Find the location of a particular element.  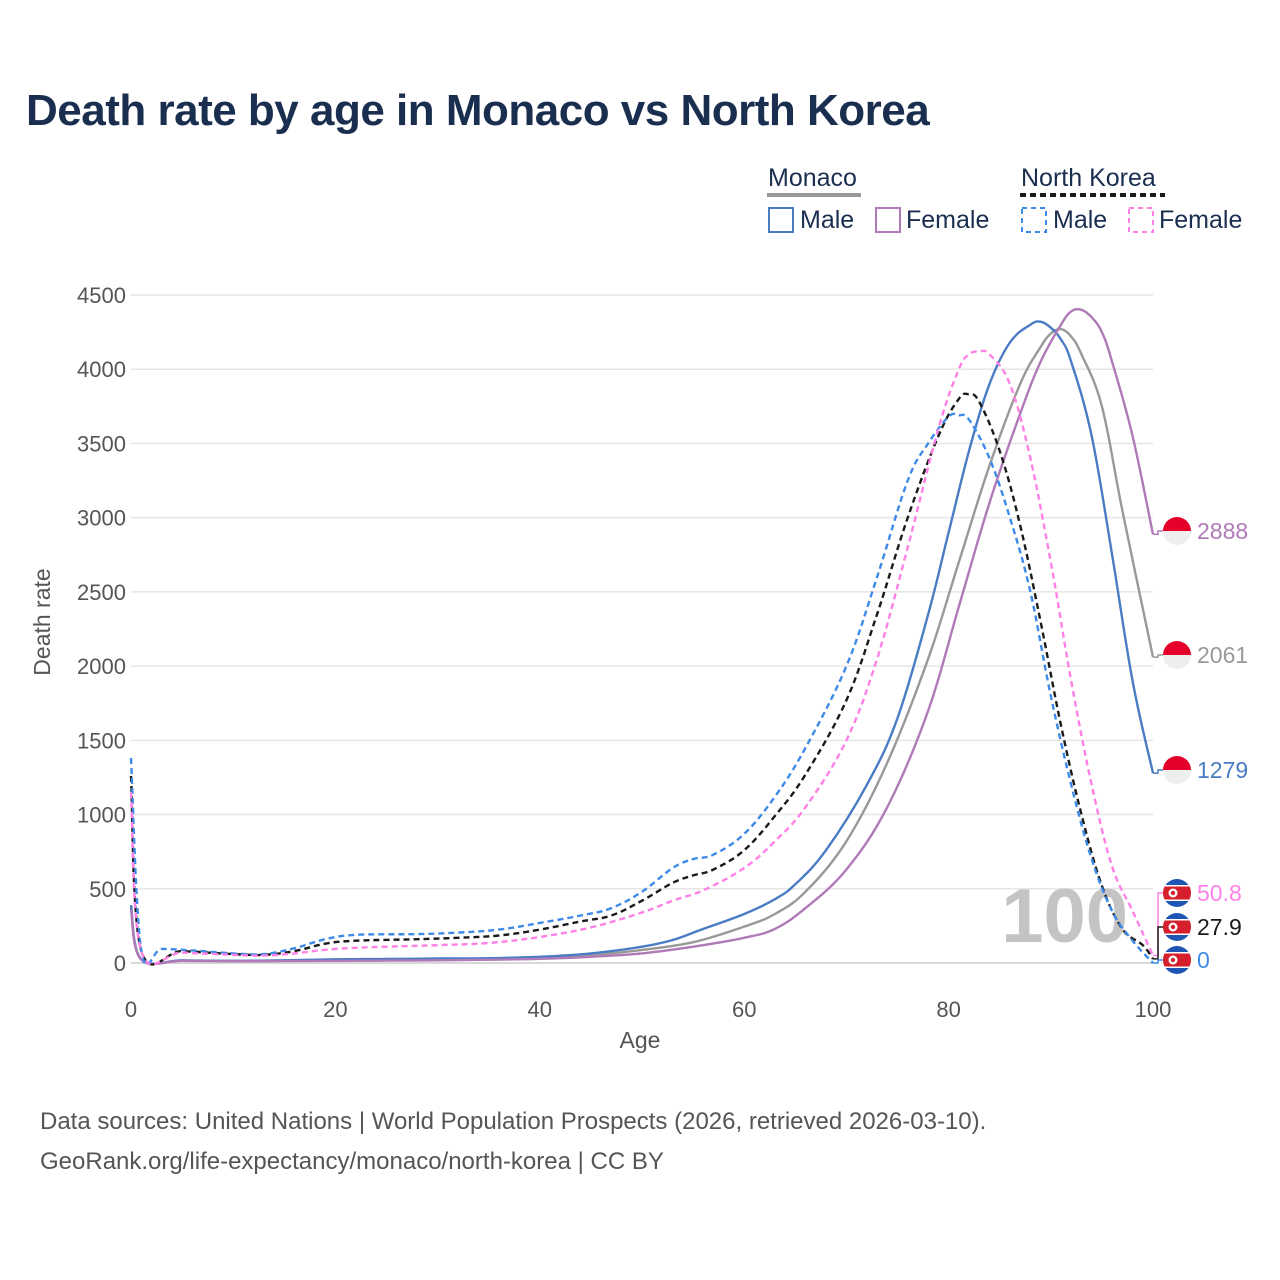

end-label-value: 50.8 is located at coordinates (1219, 893).